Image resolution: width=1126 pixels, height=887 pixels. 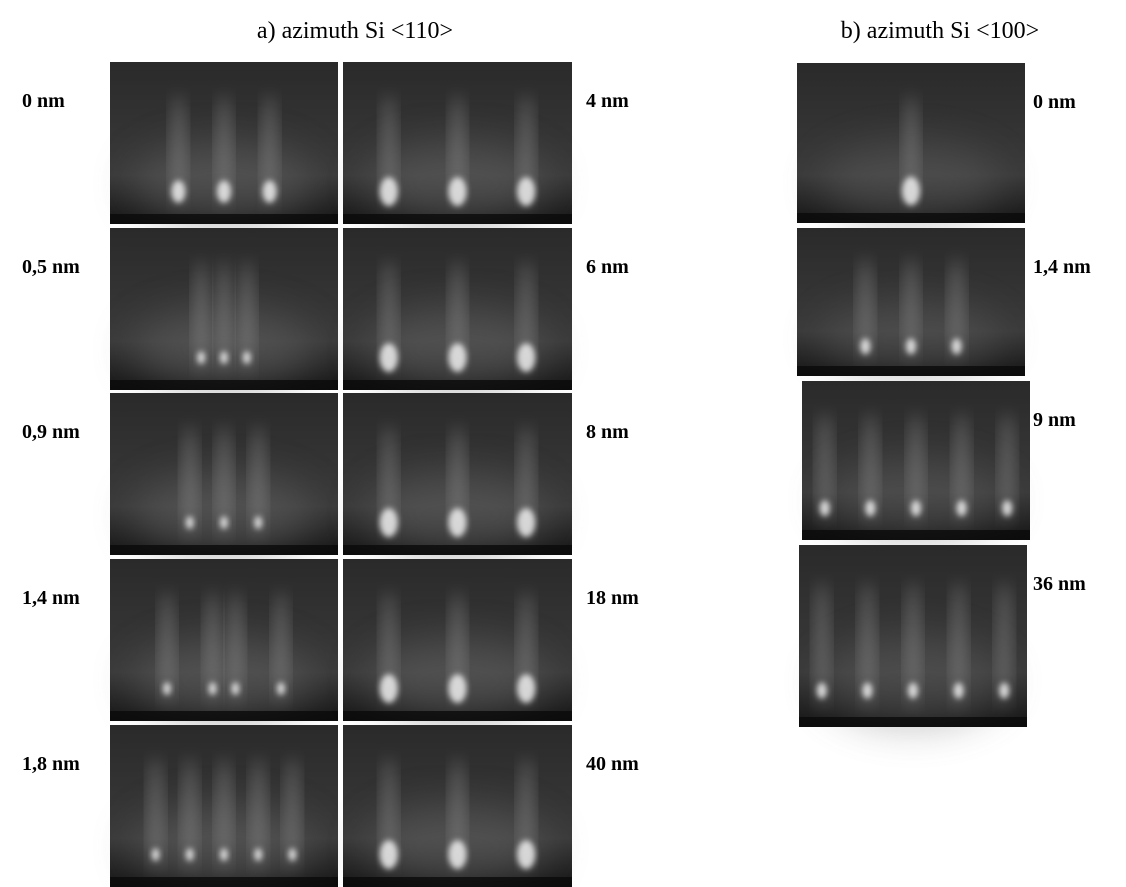 What do you see at coordinates (940, 31) in the screenshot?
I see `panel-title: b) azimuth Si <100>` at bounding box center [940, 31].